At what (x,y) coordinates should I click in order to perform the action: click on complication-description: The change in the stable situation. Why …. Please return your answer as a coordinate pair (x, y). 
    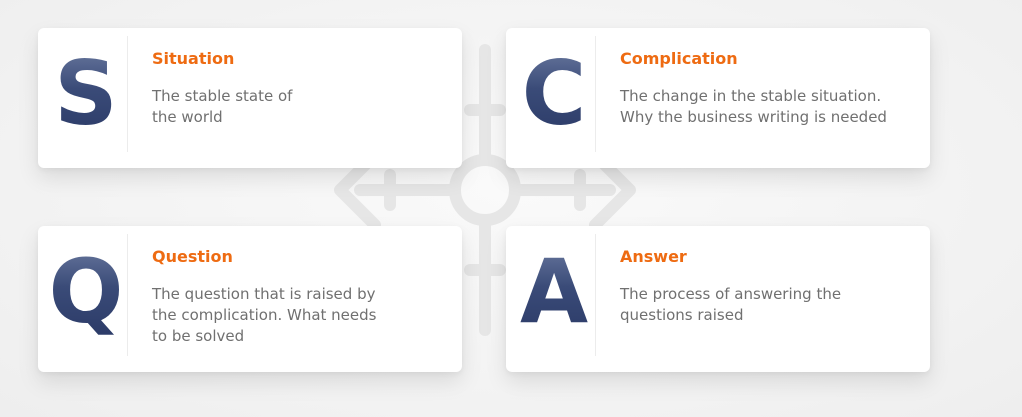
    Looking at the image, I should click on (753, 106).